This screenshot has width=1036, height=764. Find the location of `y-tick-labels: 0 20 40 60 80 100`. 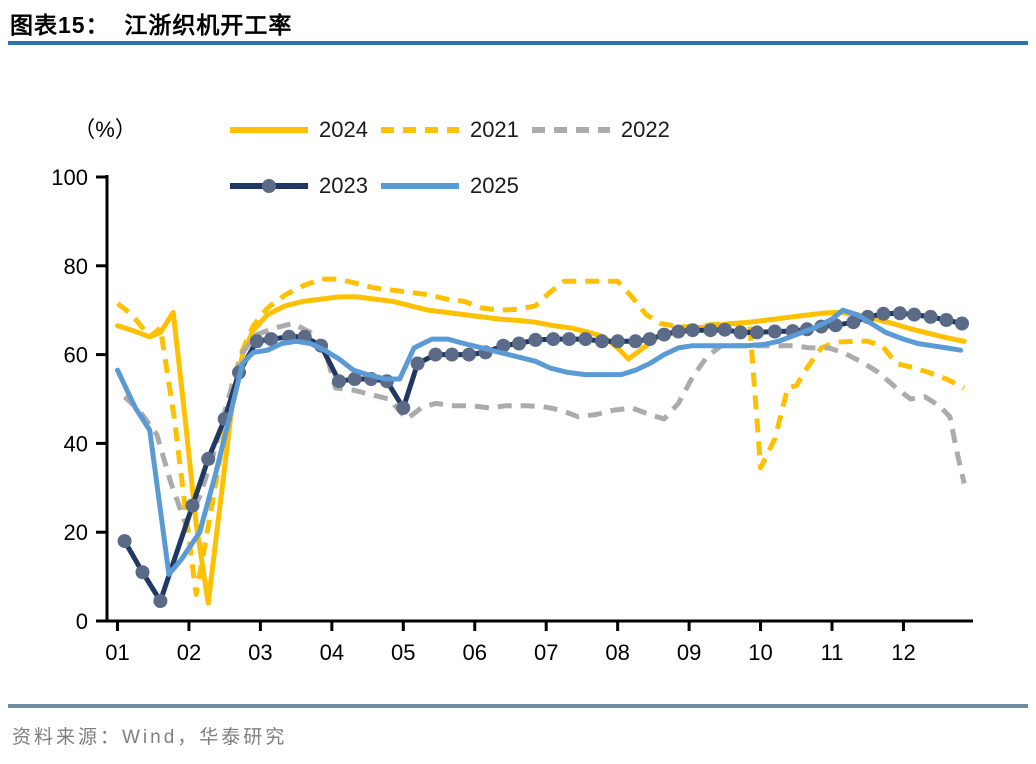

y-tick-labels: 0 20 40 60 80 100 is located at coordinates (69, 399).